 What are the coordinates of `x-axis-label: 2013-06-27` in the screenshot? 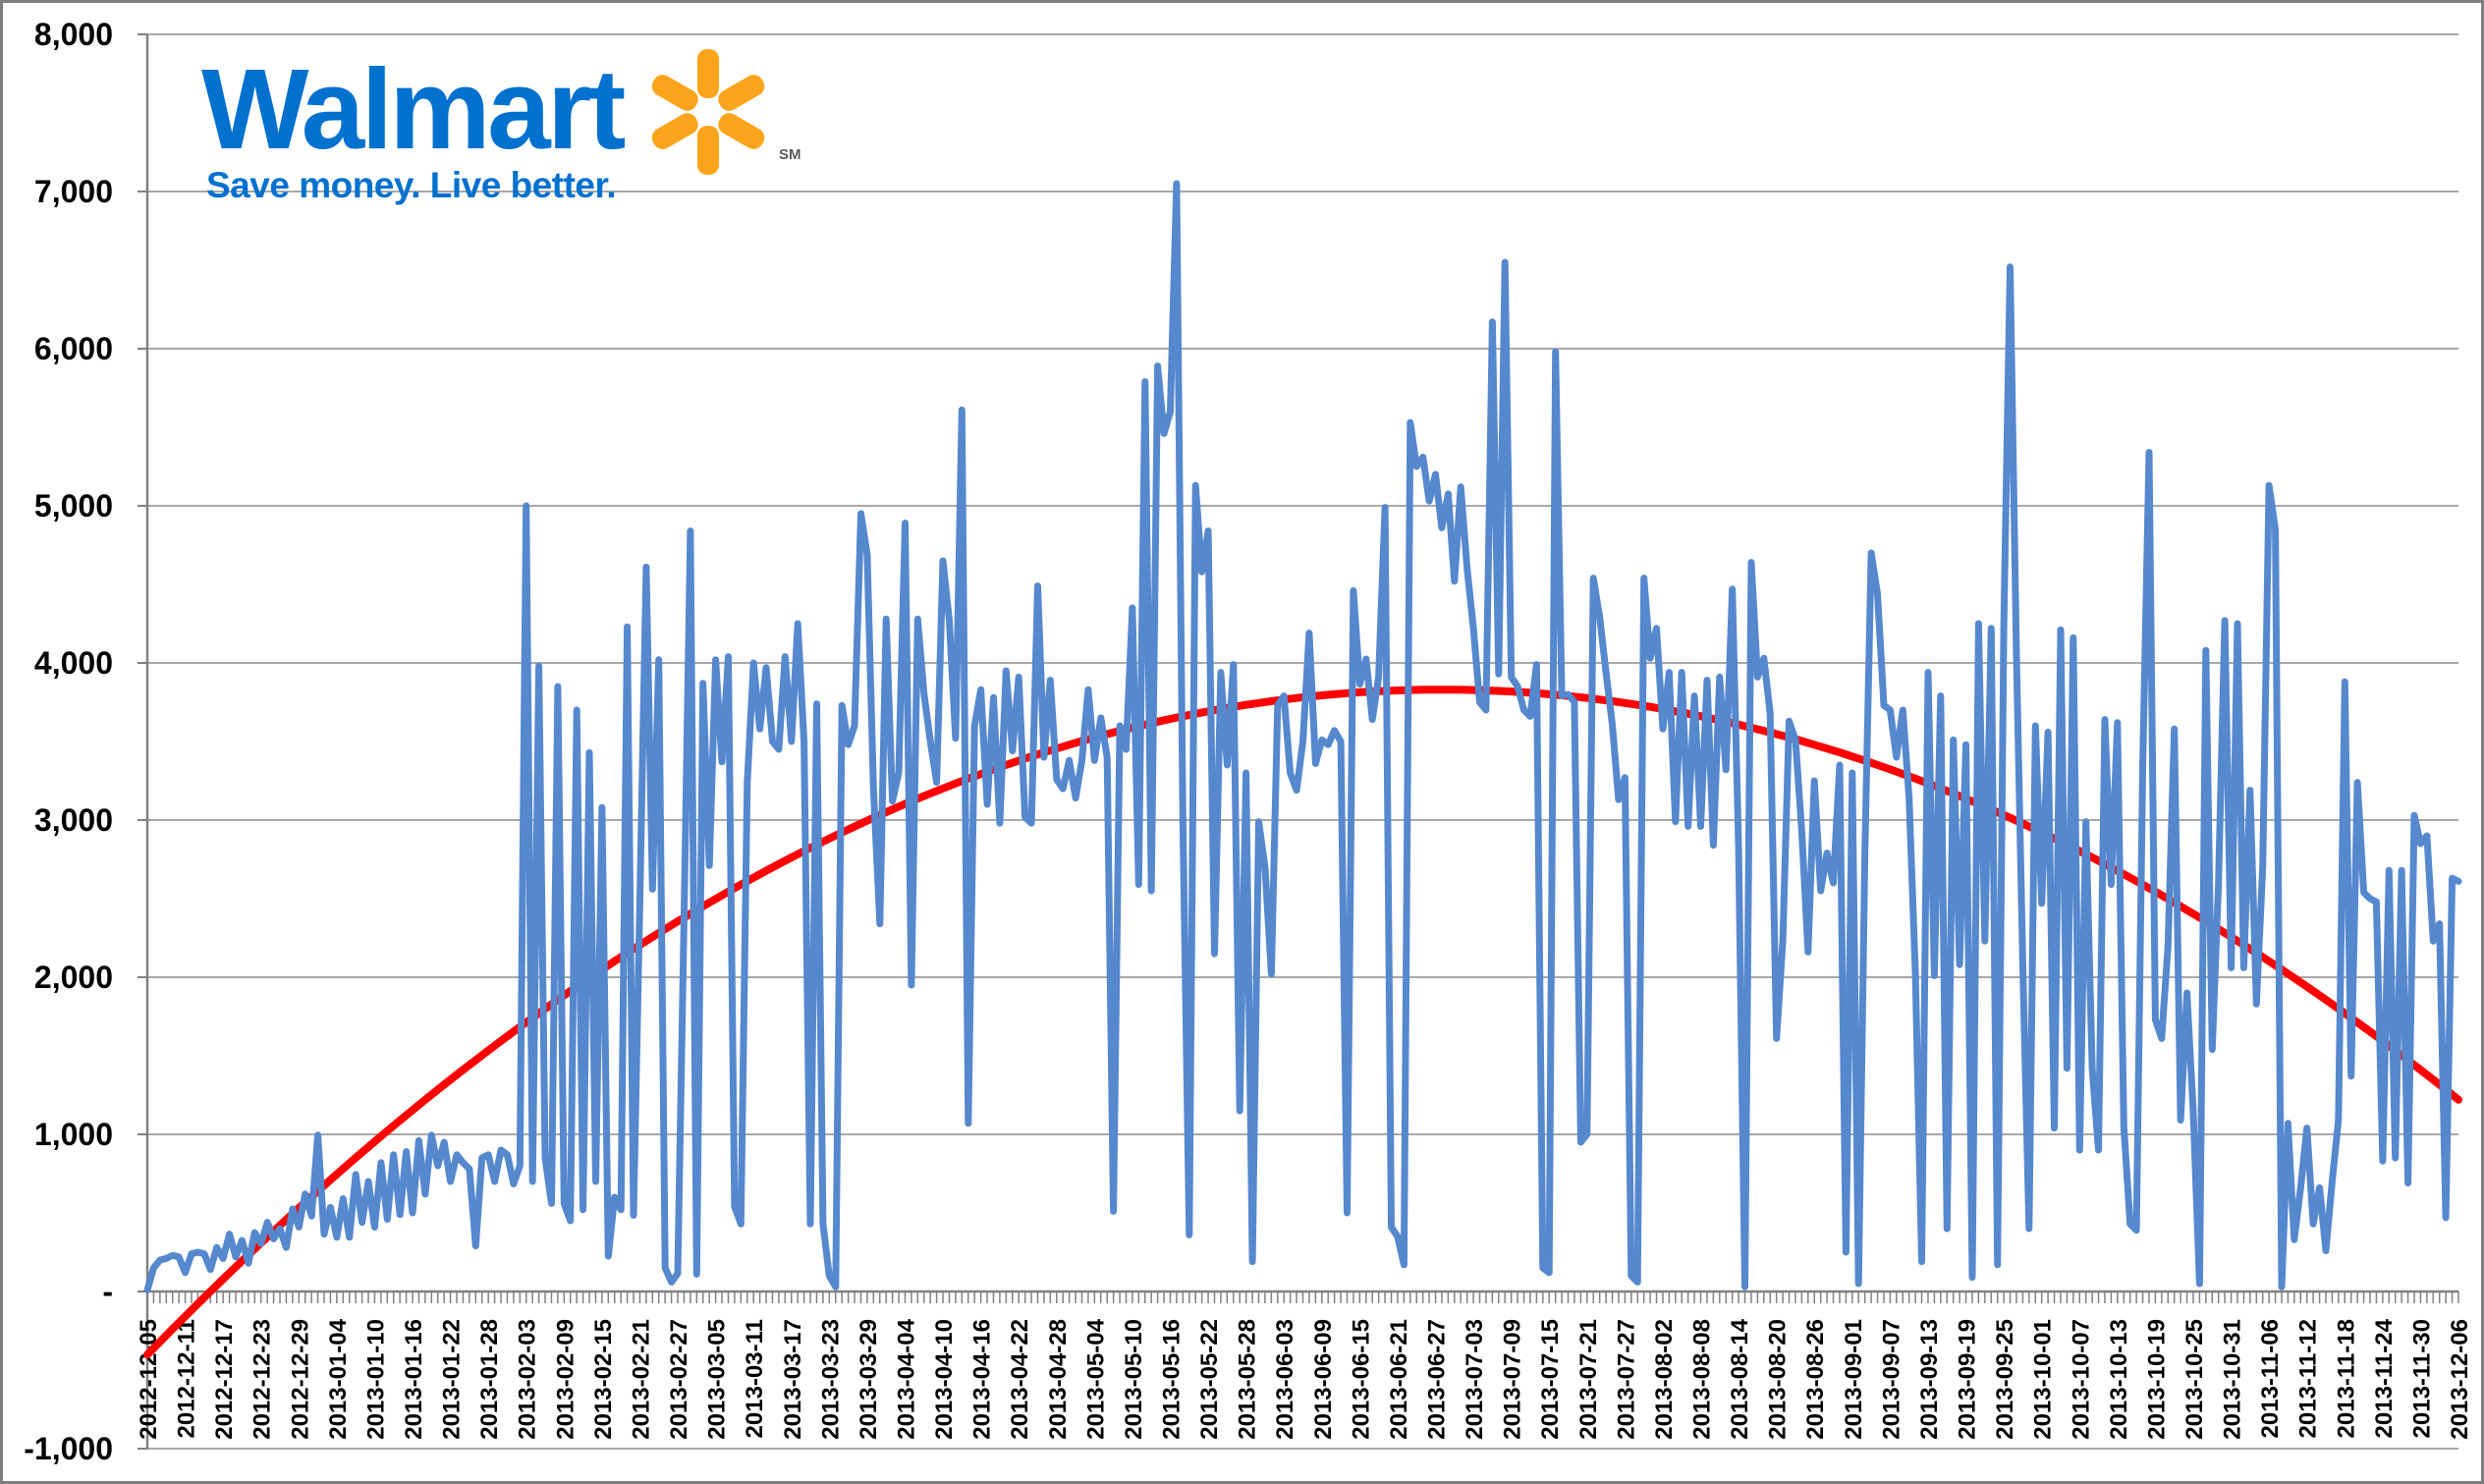 It's located at (1437, 1379).